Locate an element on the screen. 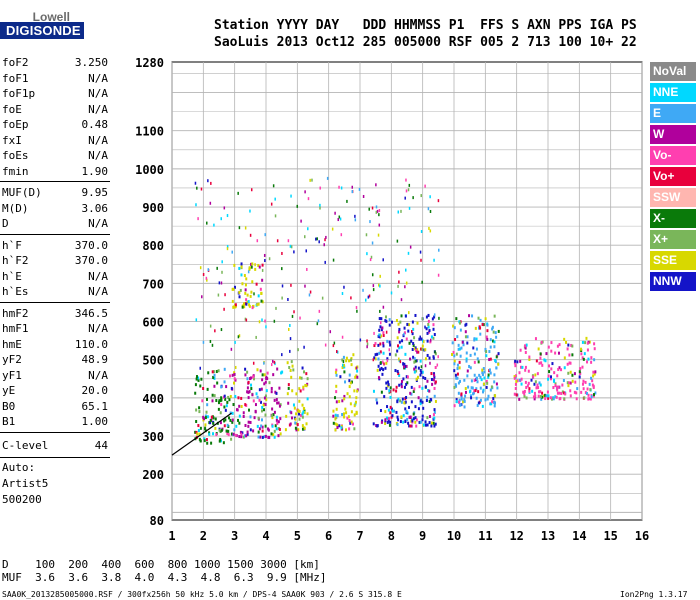 The image size is (700, 600). param-value: 110.0 is located at coordinates (91, 344).